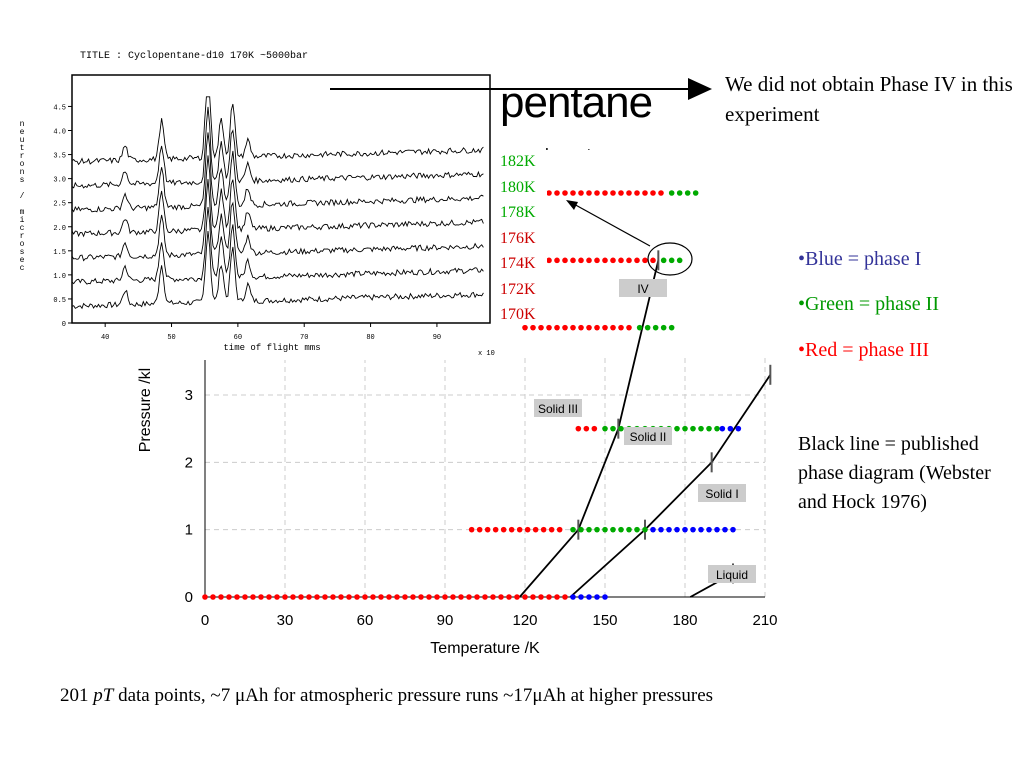 The height and width of the screenshot is (768, 1024). I want to click on region-label: Solid III, so click(558, 409).